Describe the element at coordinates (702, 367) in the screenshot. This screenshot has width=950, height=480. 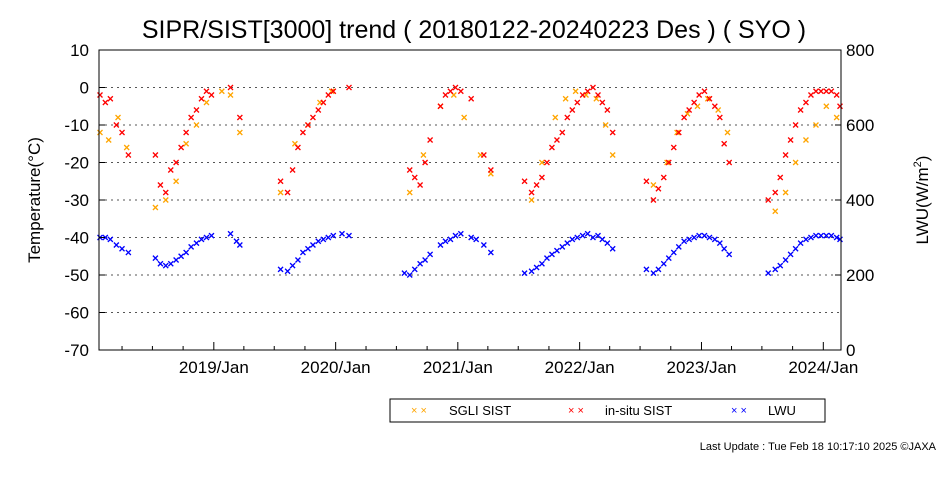
I see `x-tick-label: 2023/Jan` at that location.